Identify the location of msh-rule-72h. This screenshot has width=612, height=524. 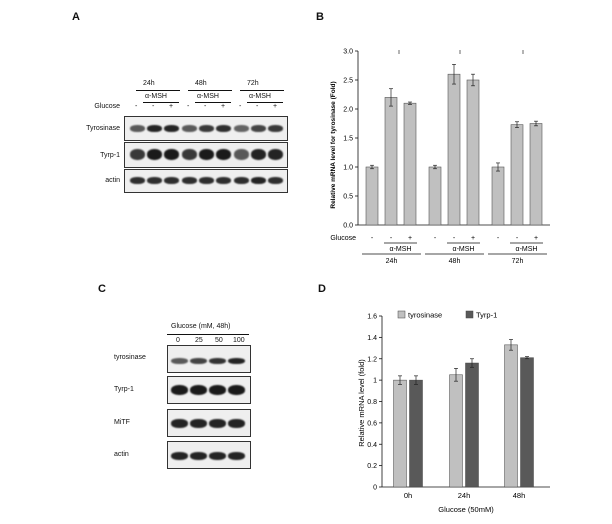
(265, 102).